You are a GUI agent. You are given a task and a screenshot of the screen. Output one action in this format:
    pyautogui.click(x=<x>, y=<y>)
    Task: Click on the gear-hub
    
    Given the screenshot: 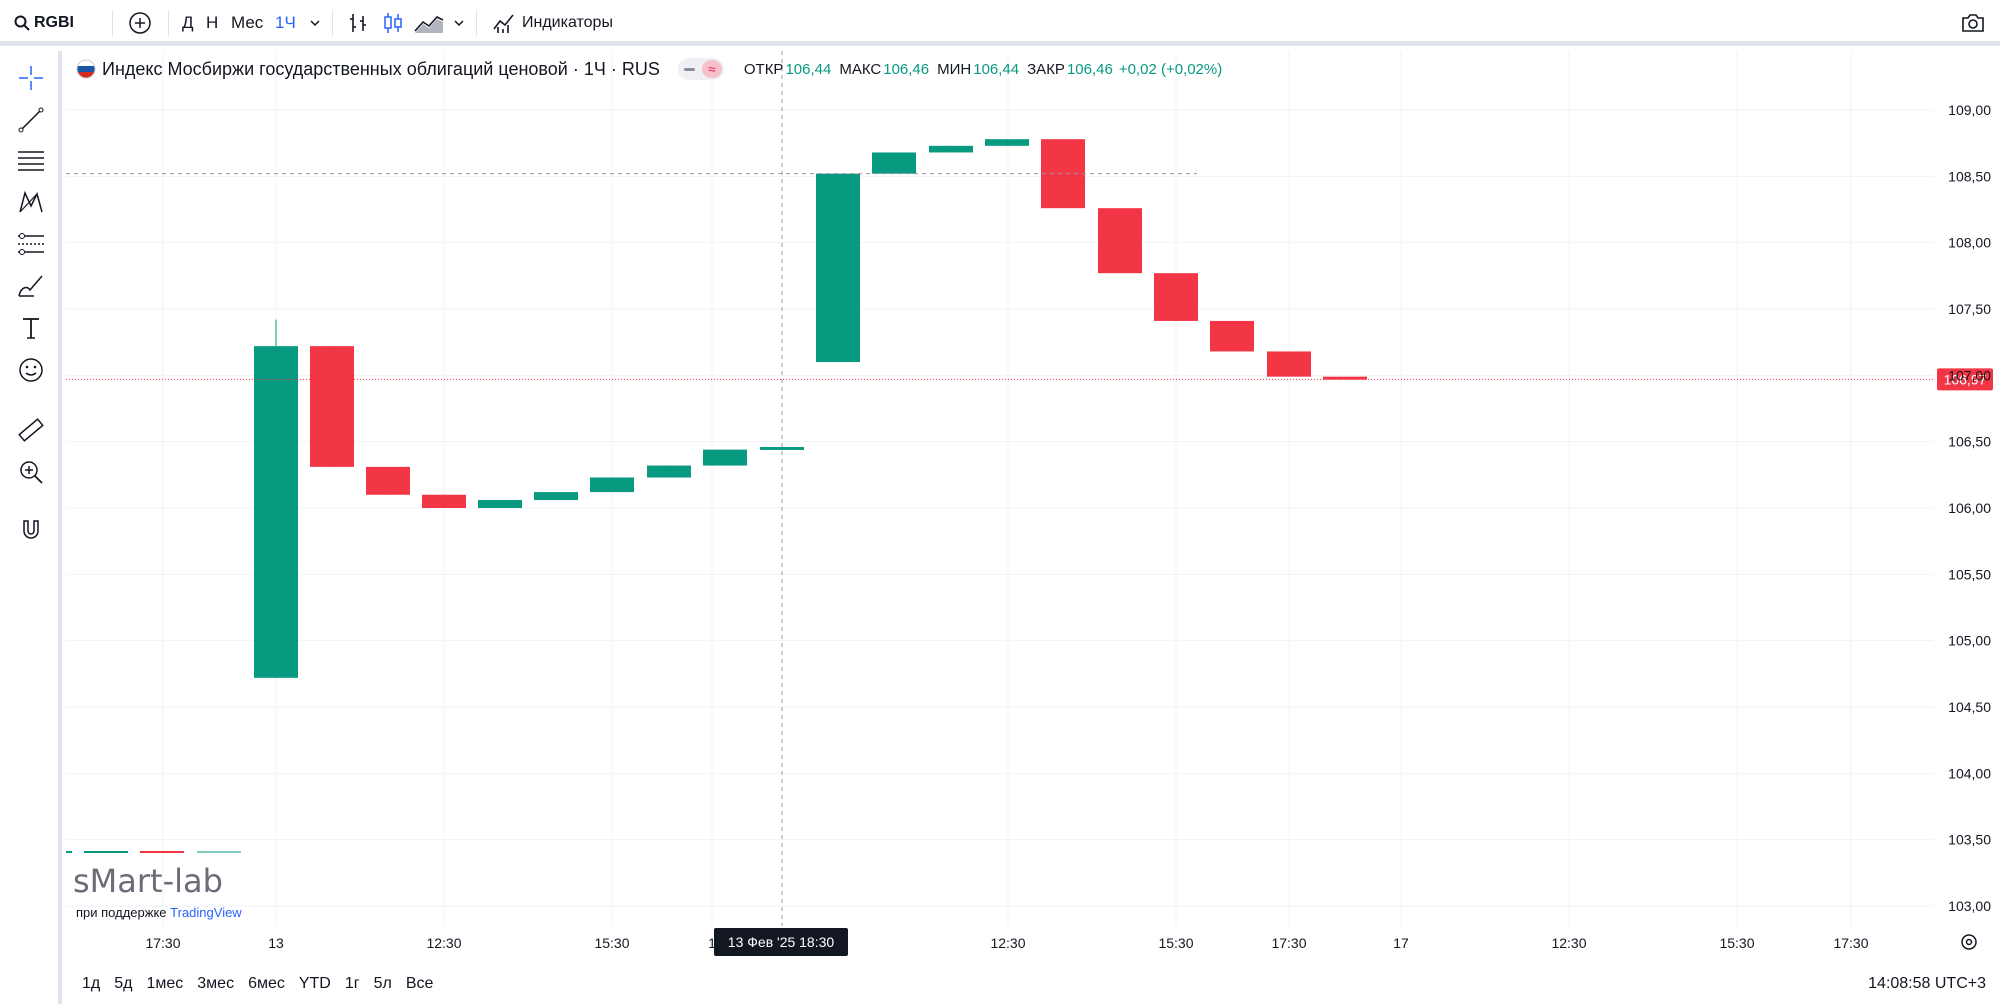 What is the action you would take?
    pyautogui.click(x=1969, y=942)
    